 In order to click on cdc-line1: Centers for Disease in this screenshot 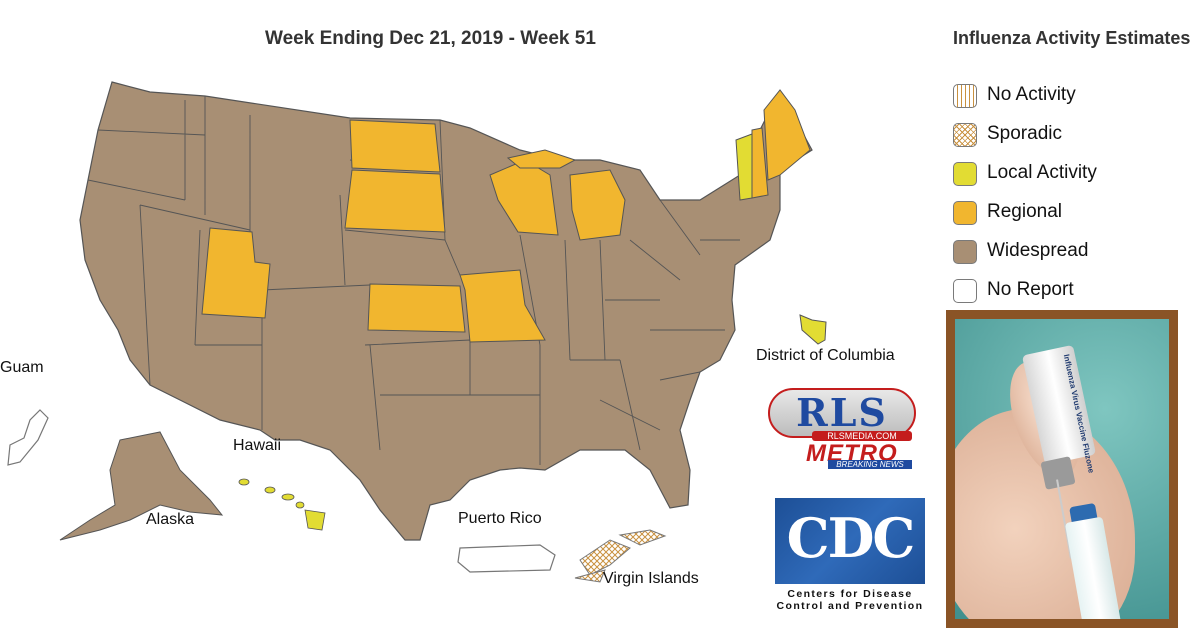, I will do `click(850, 594)`.